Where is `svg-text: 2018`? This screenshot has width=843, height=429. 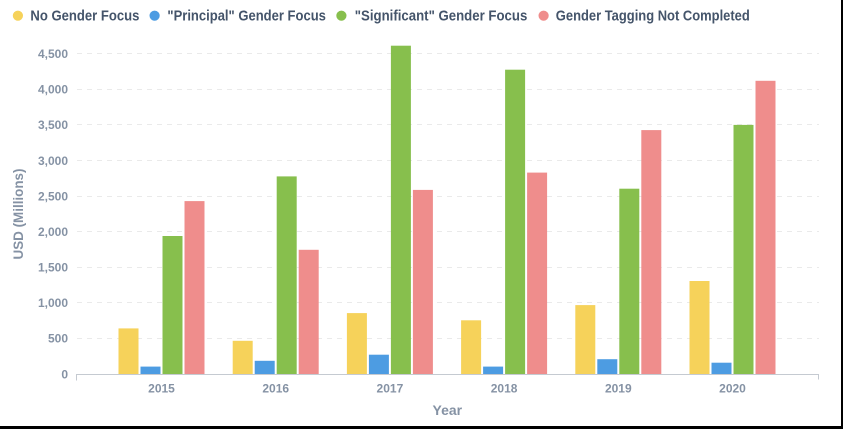 svg-text: 2018 is located at coordinates (504, 388).